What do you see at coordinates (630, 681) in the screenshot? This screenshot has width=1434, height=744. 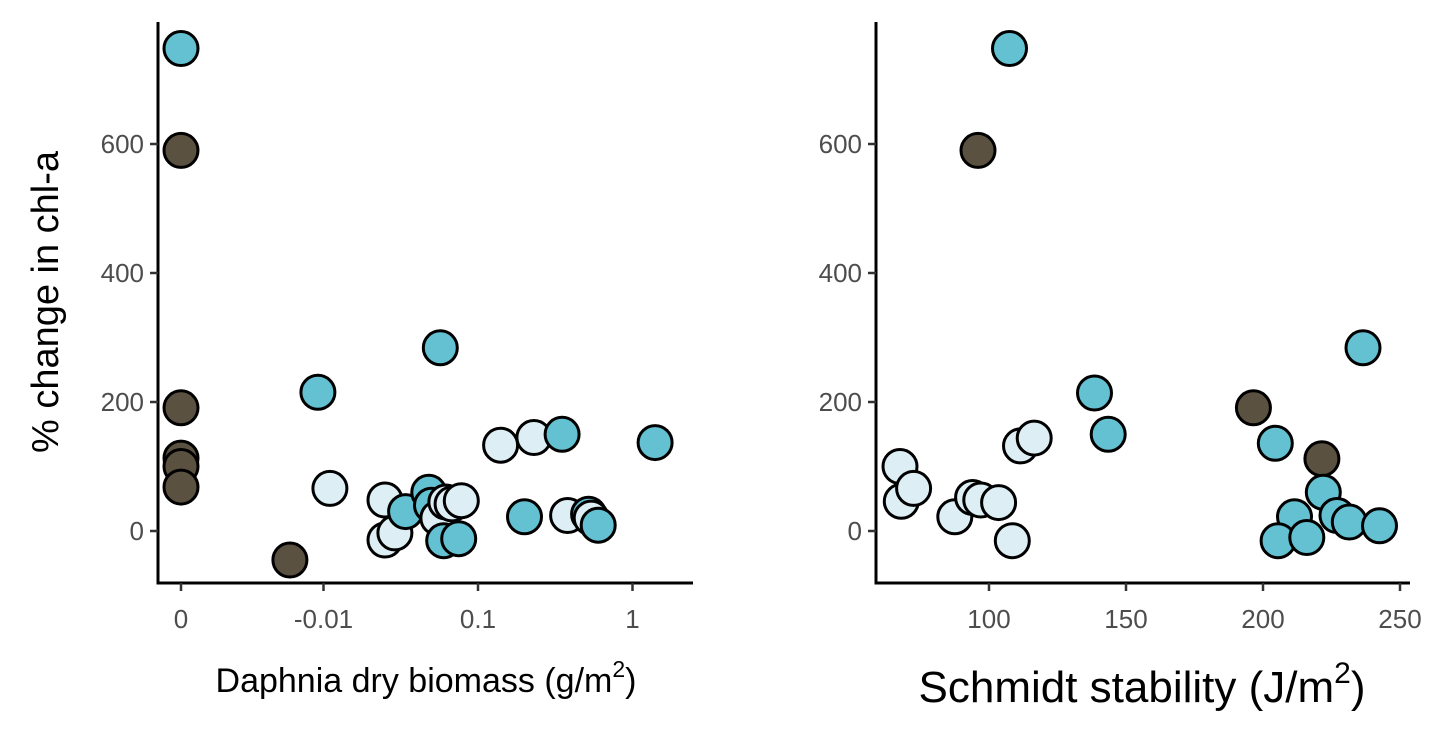 I see `left-x-axis-title-end: )` at bounding box center [630, 681].